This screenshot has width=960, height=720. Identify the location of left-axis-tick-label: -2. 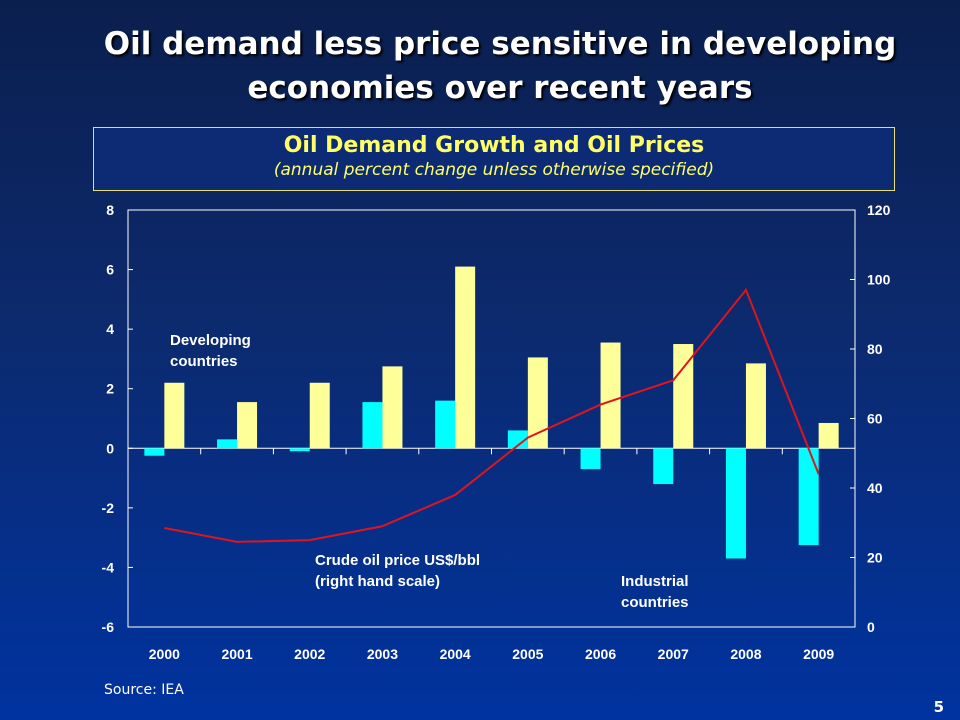
(108, 508).